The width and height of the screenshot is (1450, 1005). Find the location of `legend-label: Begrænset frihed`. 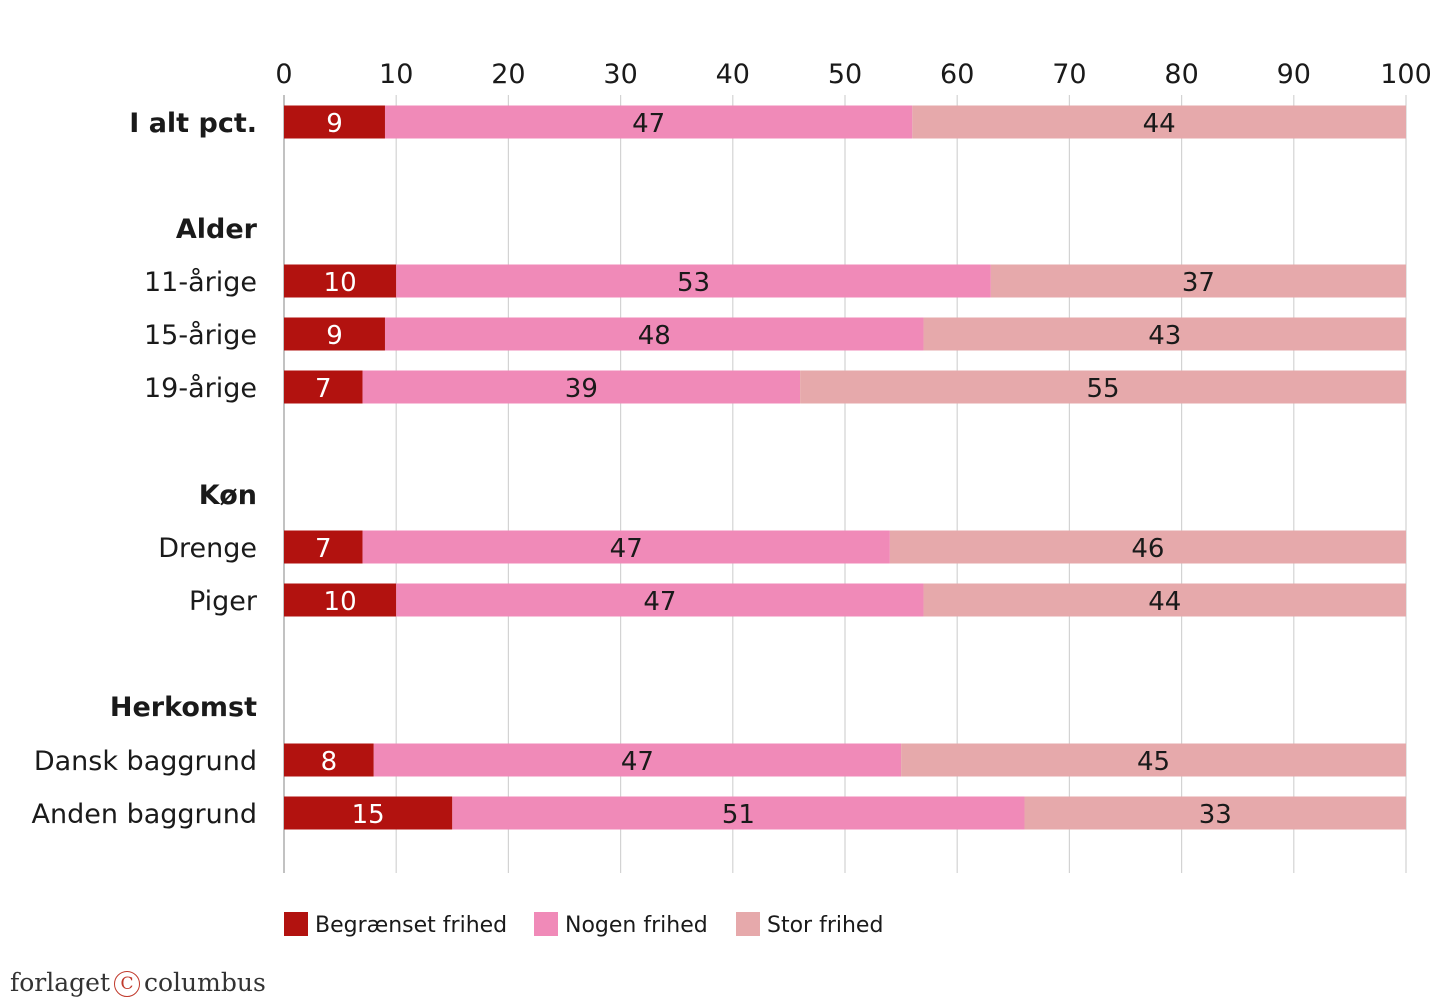

legend-label: Begrænset frihed is located at coordinates (411, 925).